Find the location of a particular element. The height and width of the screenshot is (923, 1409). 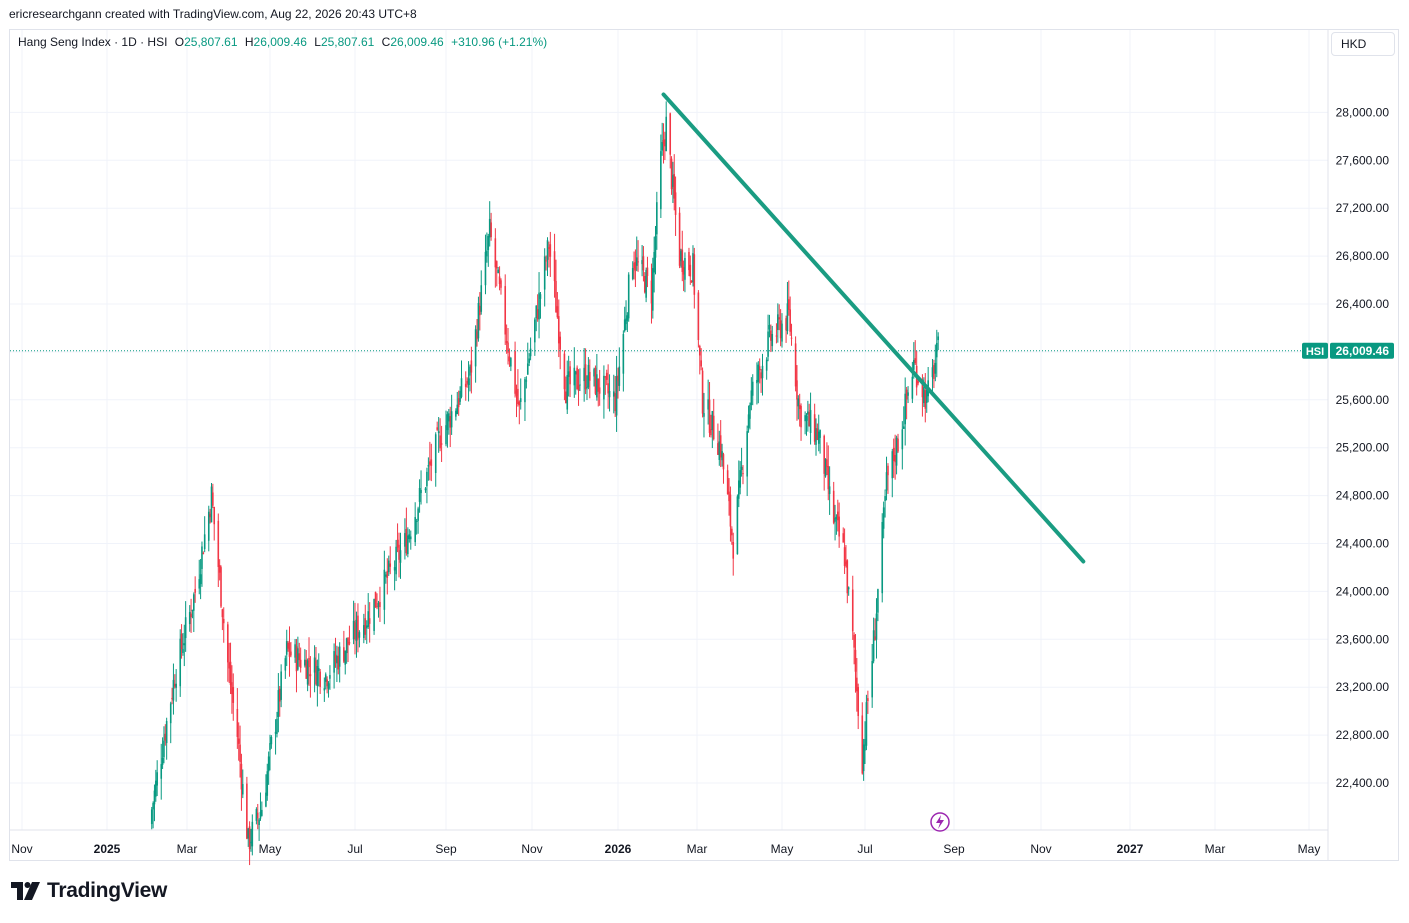

brand-wordmark: TradingView is located at coordinates (107, 890).